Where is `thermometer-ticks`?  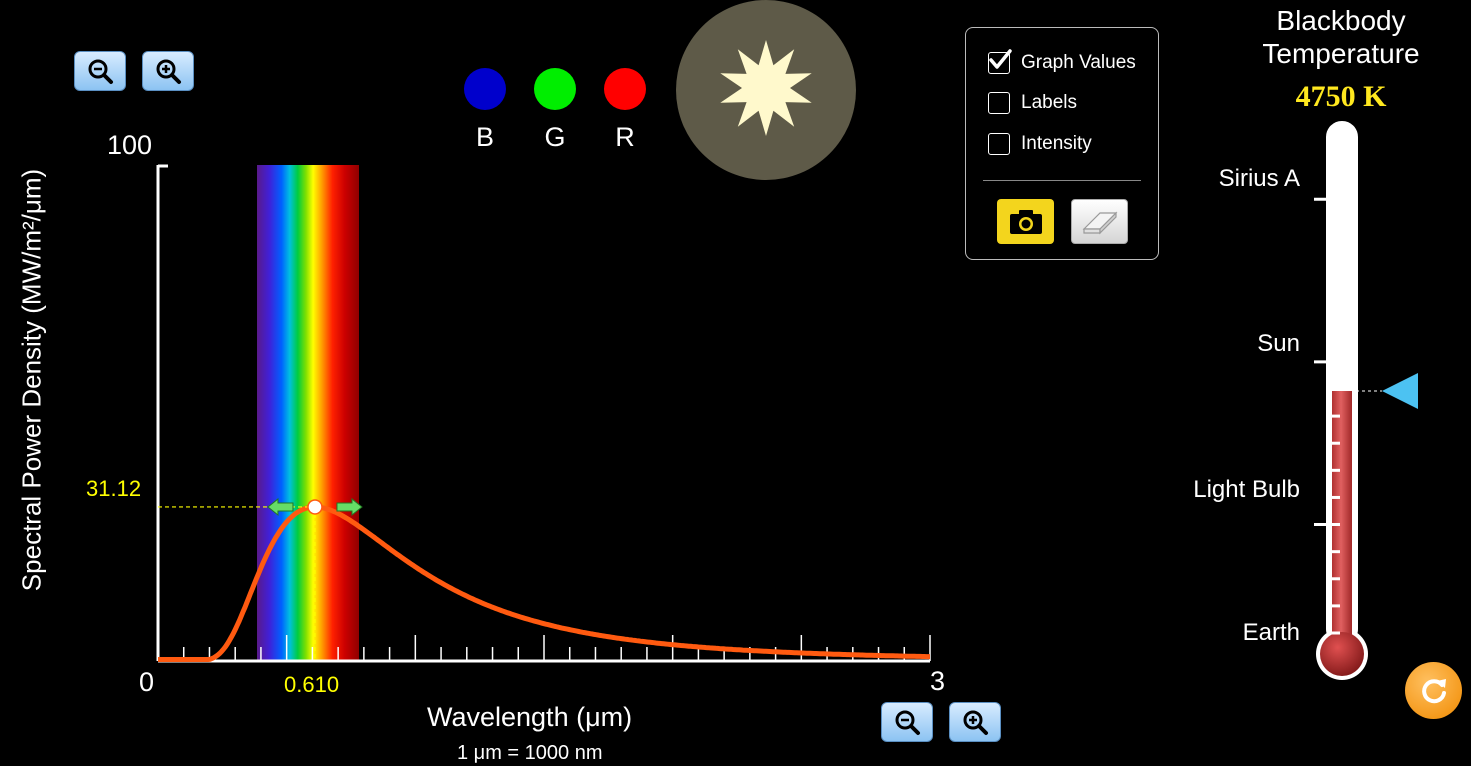 thermometer-ticks is located at coordinates (1327, 389).